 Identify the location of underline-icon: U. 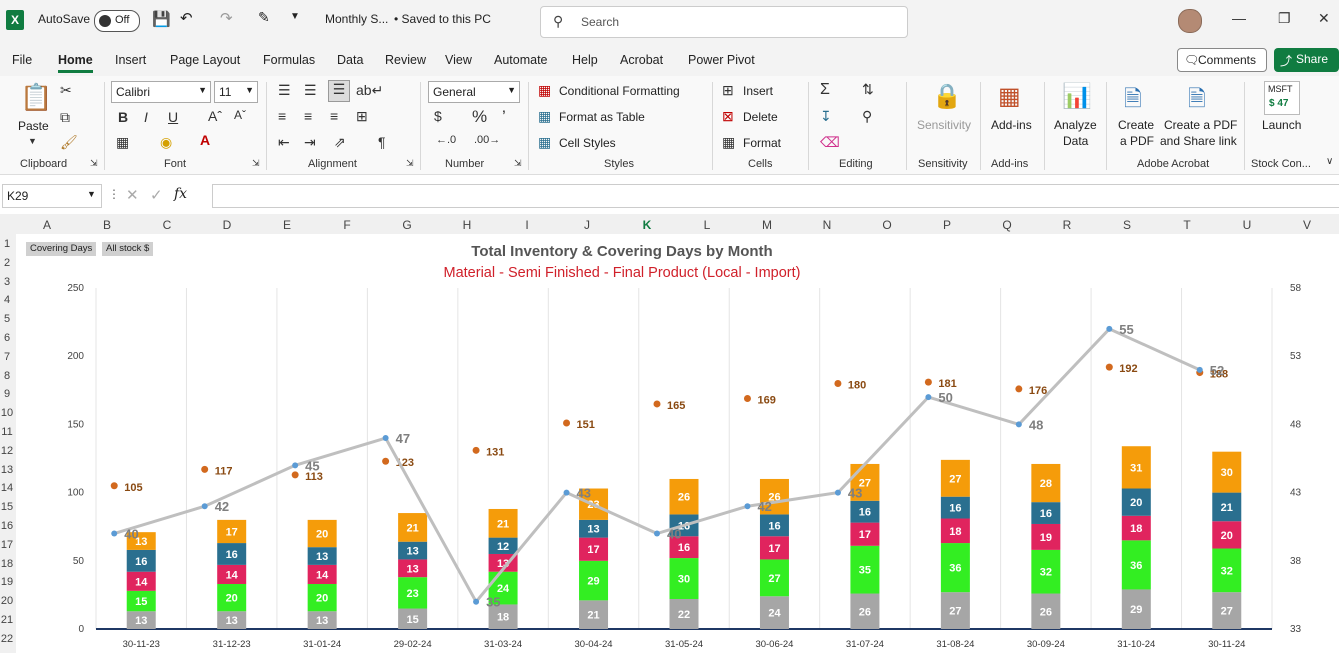
(173, 117).